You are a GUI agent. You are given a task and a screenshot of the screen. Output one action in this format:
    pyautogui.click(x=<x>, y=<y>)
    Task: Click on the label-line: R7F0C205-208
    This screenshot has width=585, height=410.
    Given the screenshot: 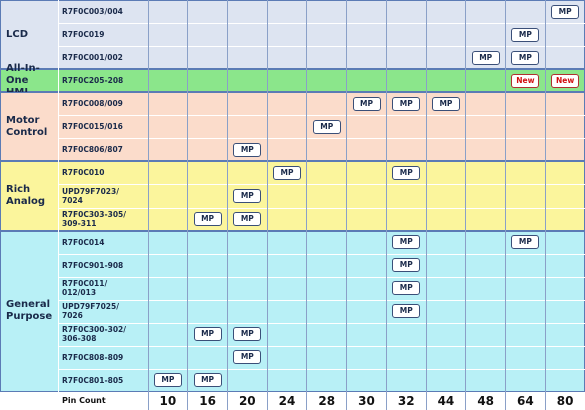 What is the action you would take?
    pyautogui.click(x=93, y=81)
    